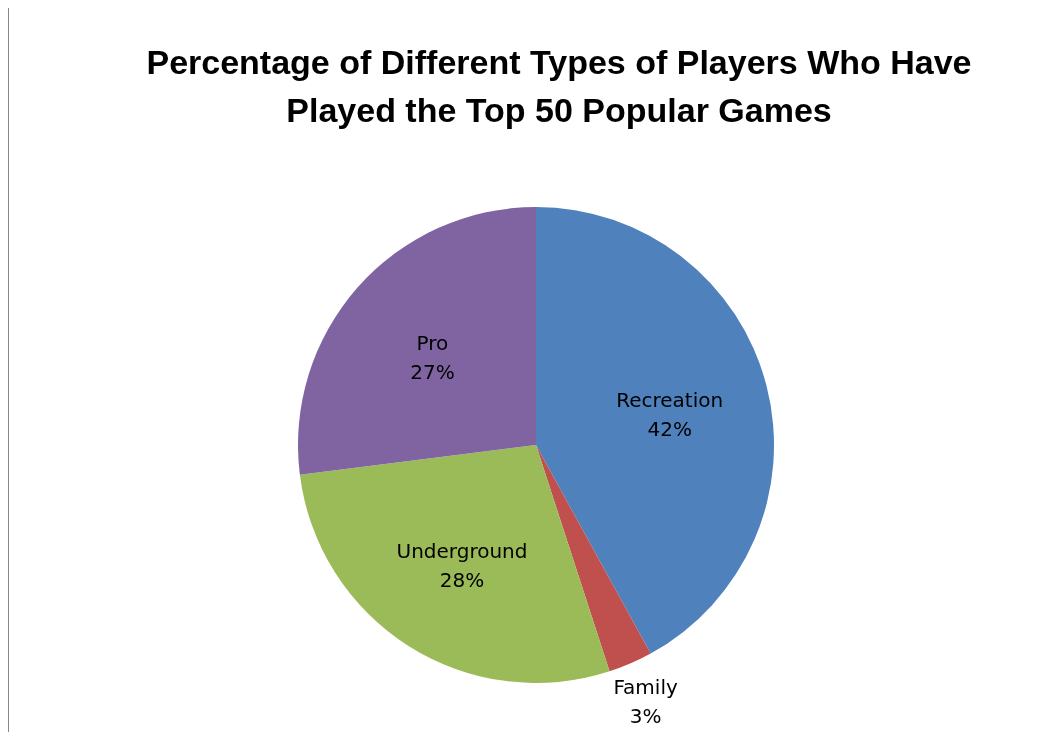 The image size is (1041, 740). Describe the element at coordinates (462, 550) in the screenshot. I see `slice-label: Underground` at that location.